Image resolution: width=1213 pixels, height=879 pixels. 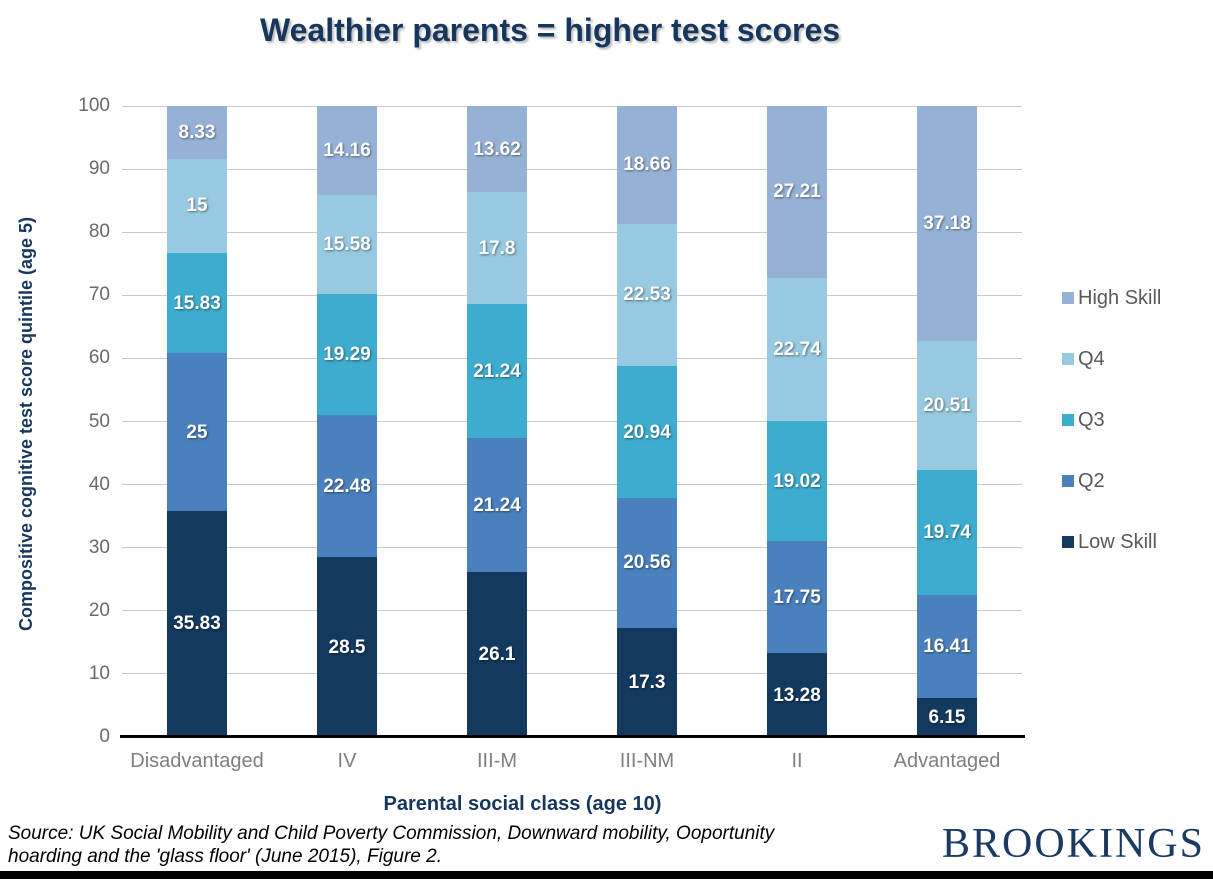 I want to click on bar-column-disadvantaged: 35.83 25 15.83 15 8.33, so click(x=197, y=421).